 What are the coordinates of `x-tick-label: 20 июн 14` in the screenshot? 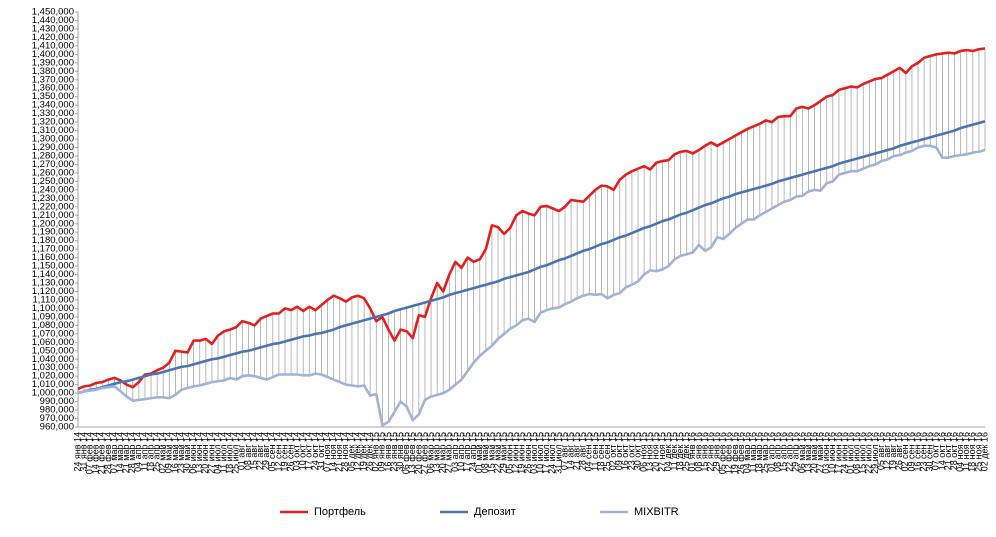 It's located at (205, 453).